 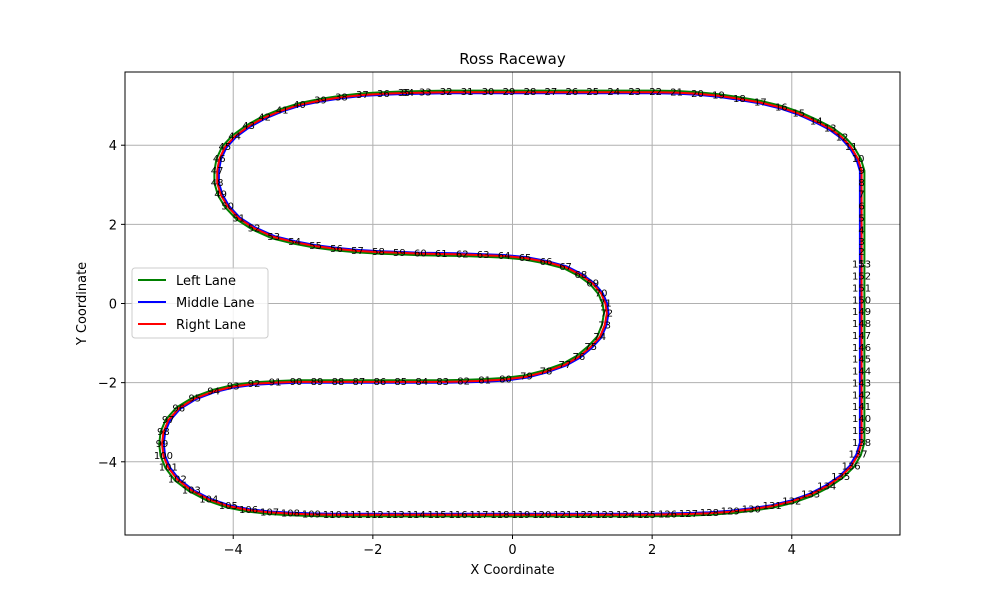 I want to click on waypoint-label: 3, so click(x=861, y=242).